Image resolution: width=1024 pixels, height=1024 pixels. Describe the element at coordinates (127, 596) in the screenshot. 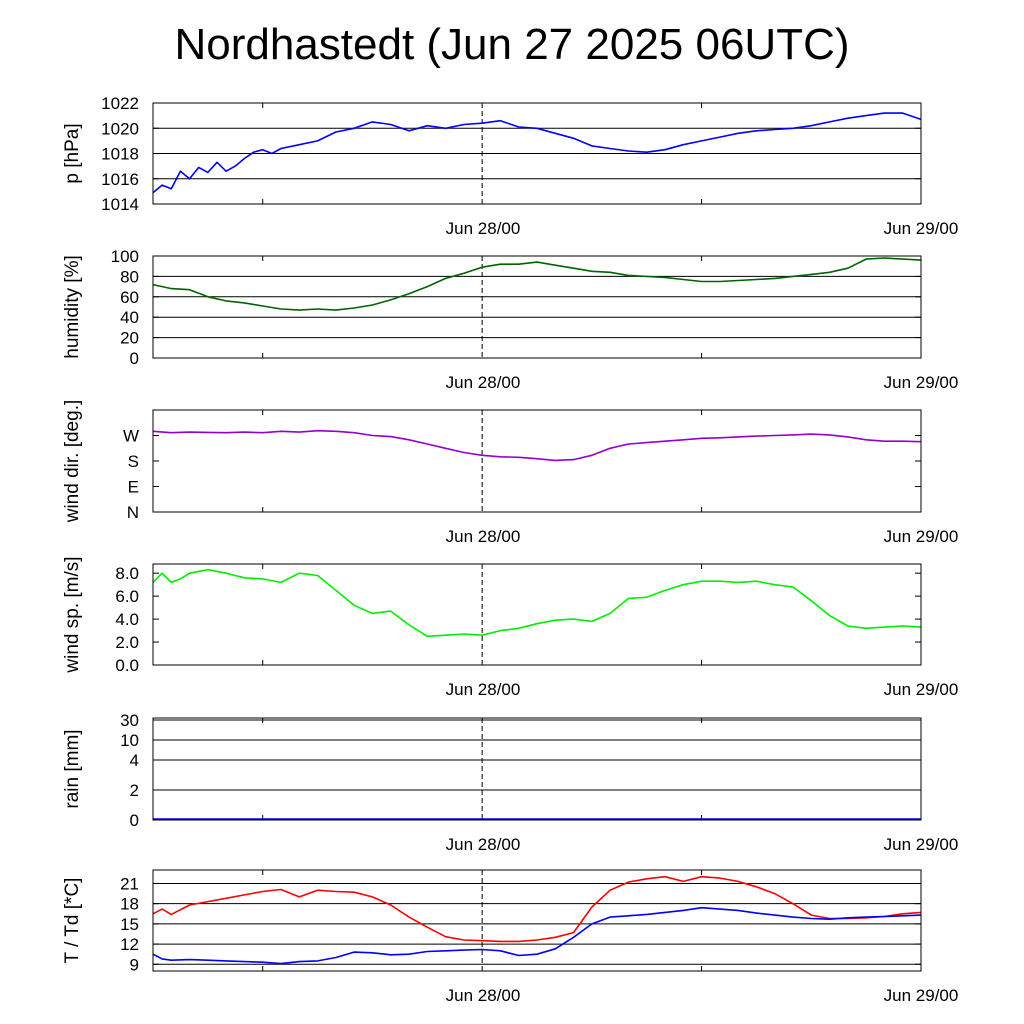

I see `y-tick-label: 6.0` at that location.